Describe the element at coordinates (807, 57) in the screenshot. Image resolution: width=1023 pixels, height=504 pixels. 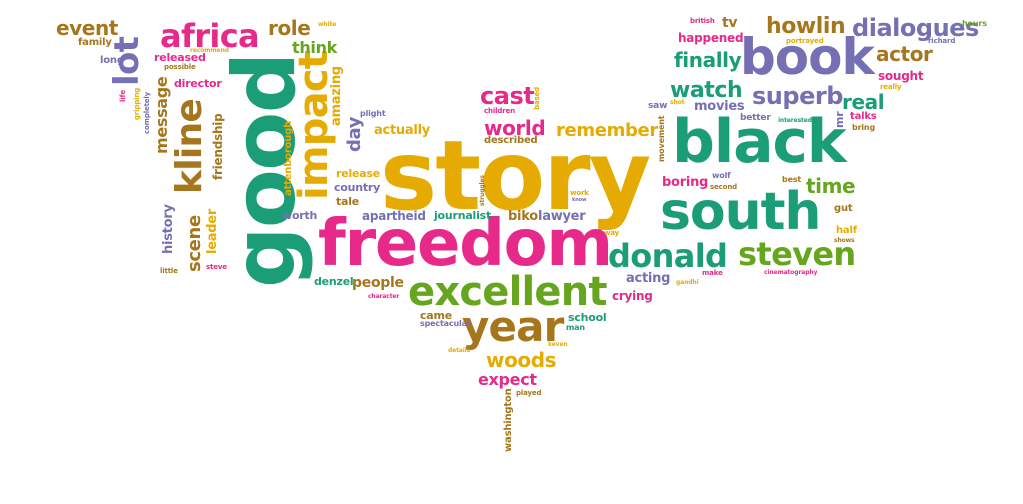
I see `word-book: book` at that location.